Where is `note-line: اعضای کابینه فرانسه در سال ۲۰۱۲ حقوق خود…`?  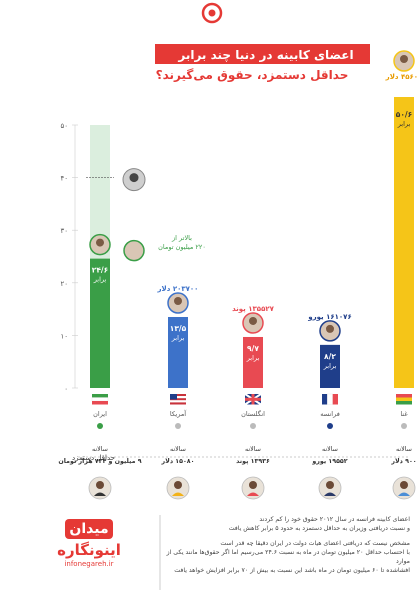 note-line: اعضای کابینه فرانسه در سال ۲۰۱۲ حقوق خود… is located at coordinates (334, 519).